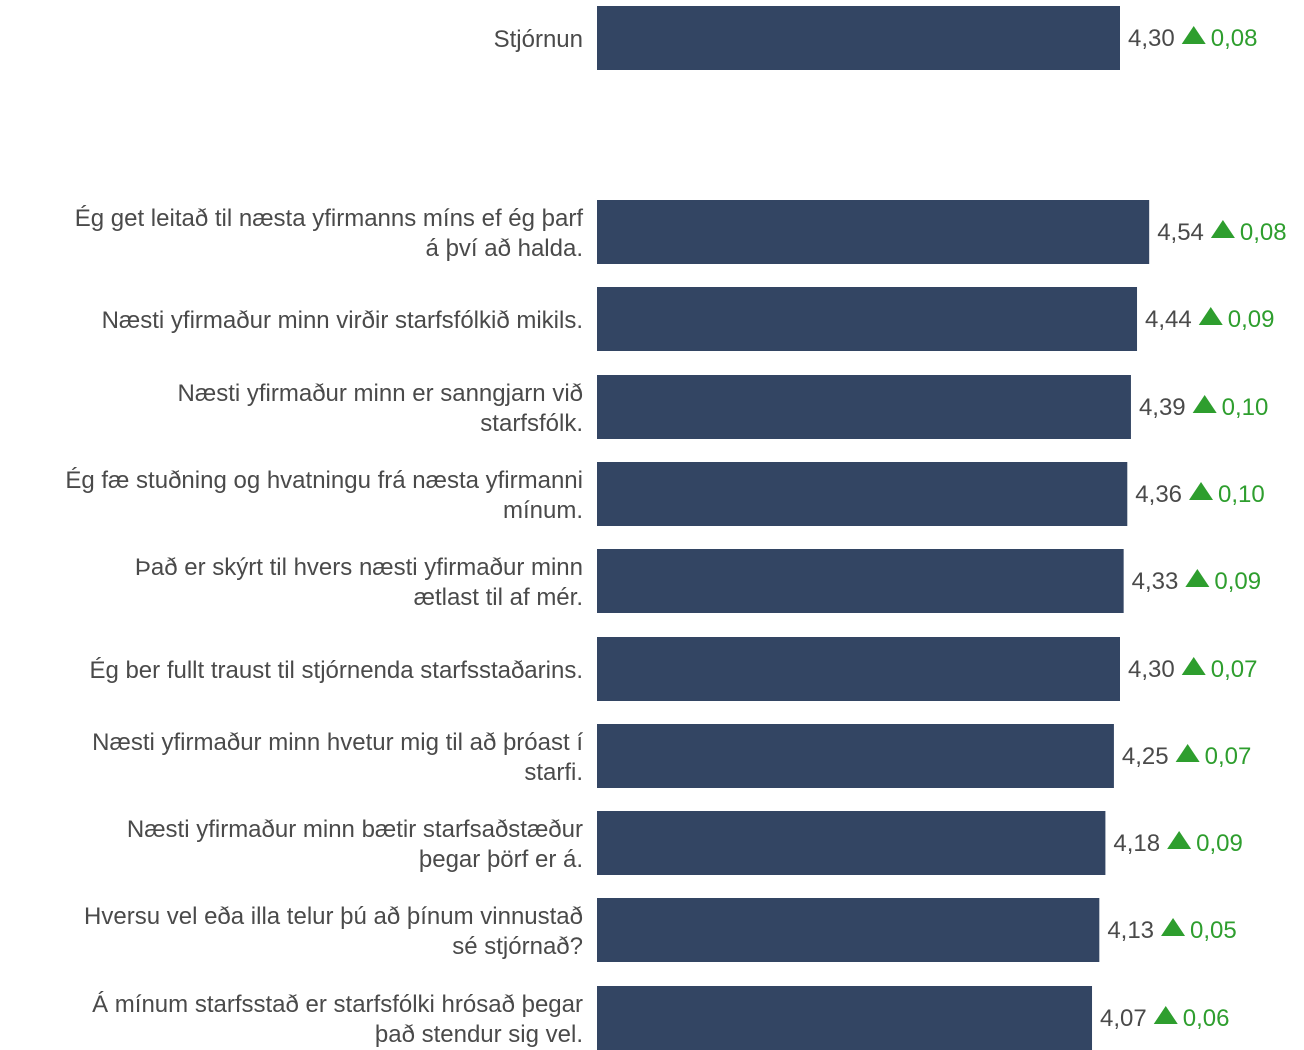 This screenshot has width=1304, height=1050. What do you see at coordinates (498, 597) in the screenshot?
I see `category-label-5-line-2: ætlast til af mér.` at bounding box center [498, 597].